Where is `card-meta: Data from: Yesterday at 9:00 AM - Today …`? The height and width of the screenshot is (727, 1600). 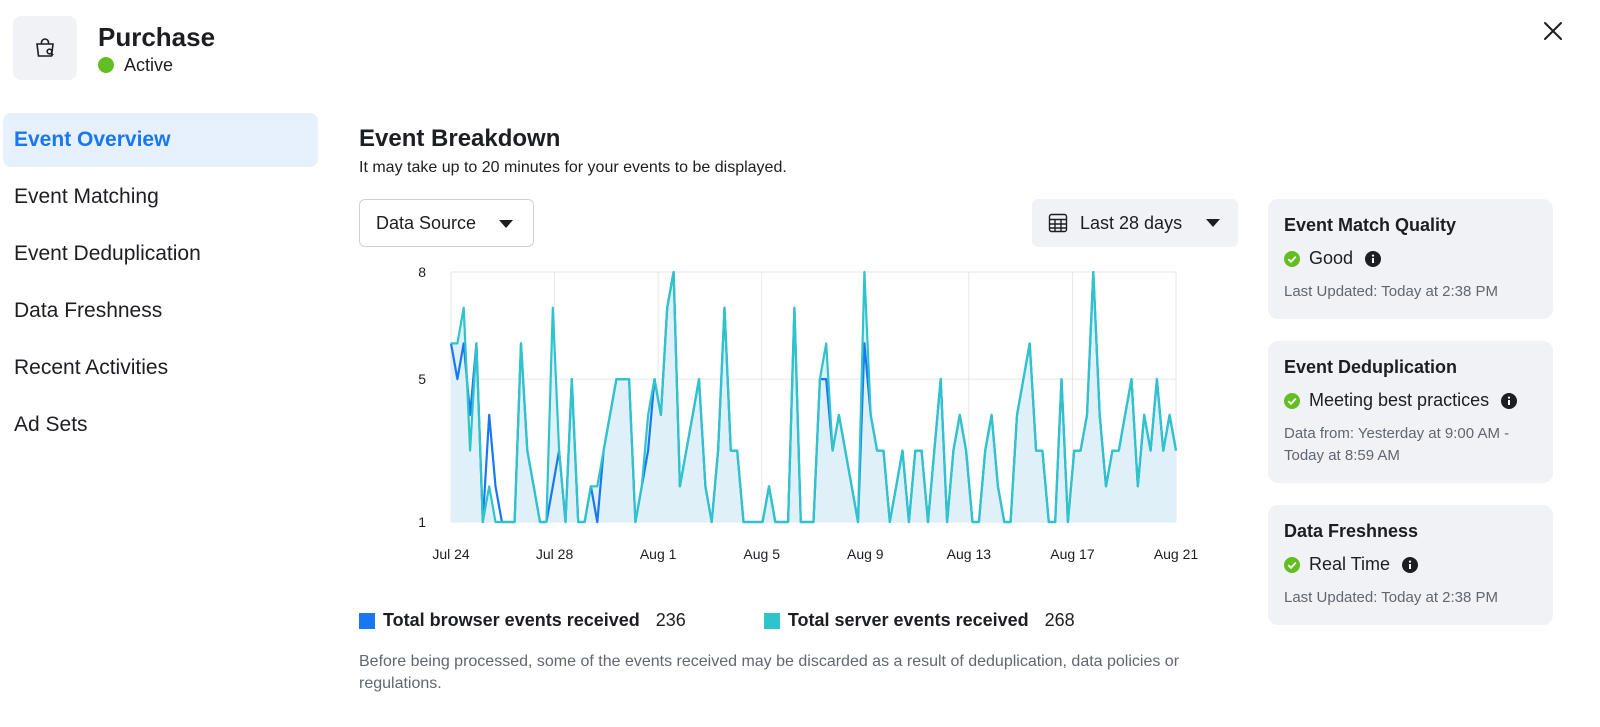 card-meta: Data from: Yesterday at 9:00 AM - Today … is located at coordinates (1397, 444).